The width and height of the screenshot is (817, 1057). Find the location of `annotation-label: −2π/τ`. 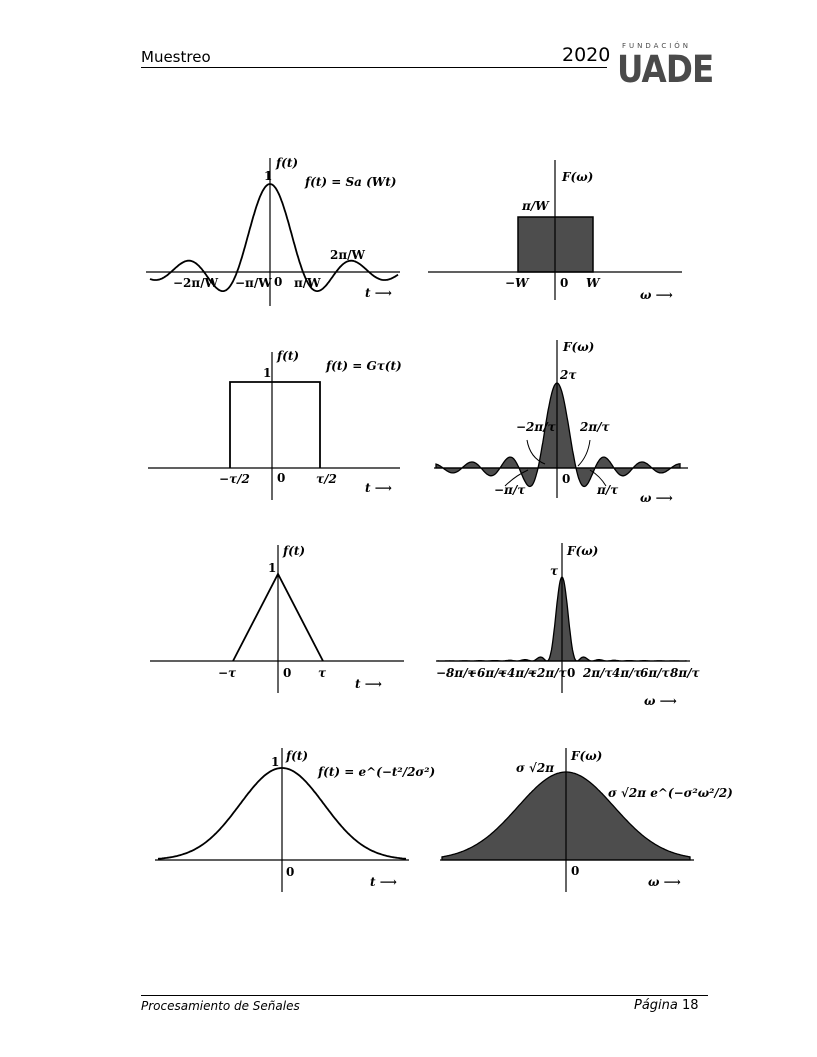

annotation-label: −2π/τ is located at coordinates (536, 427).